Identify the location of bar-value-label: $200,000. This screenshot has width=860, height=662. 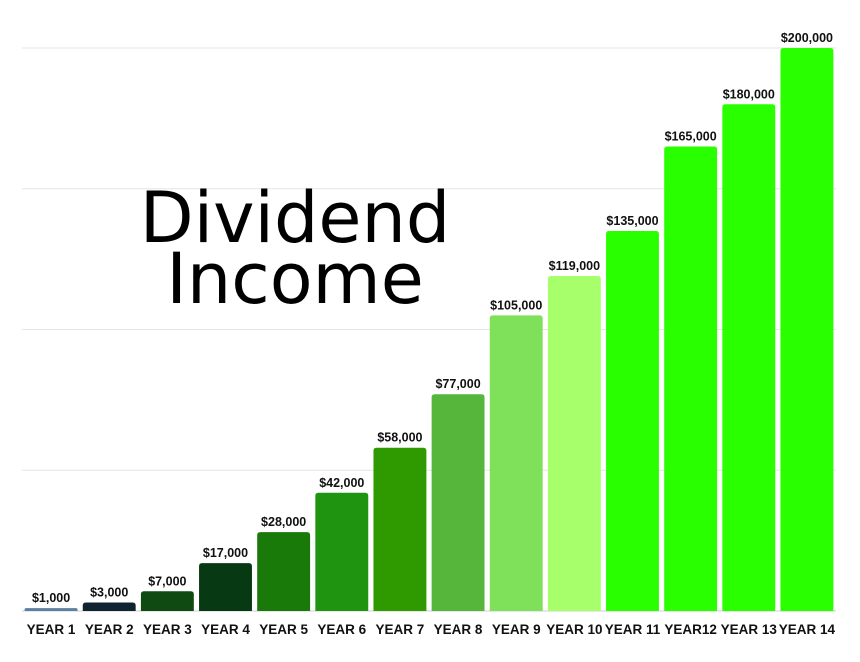
(807, 38).